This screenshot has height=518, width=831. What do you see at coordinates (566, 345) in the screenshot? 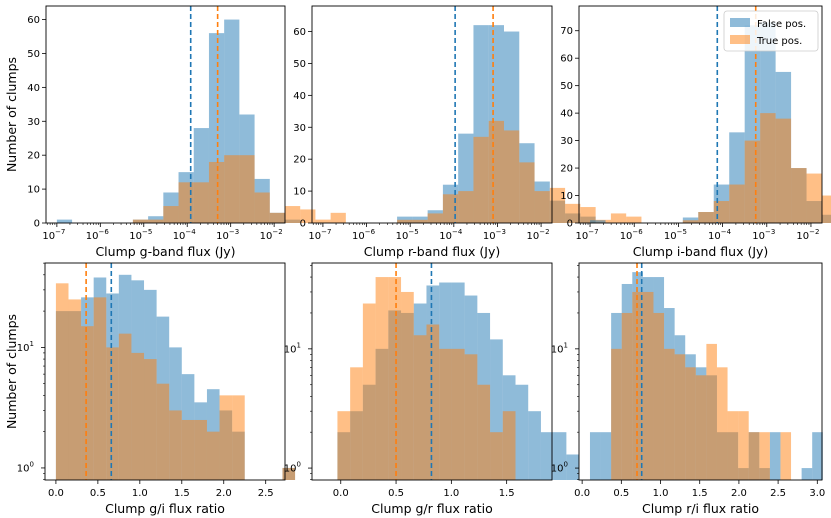
I see `y-tick-exponent: 1` at bounding box center [566, 345].